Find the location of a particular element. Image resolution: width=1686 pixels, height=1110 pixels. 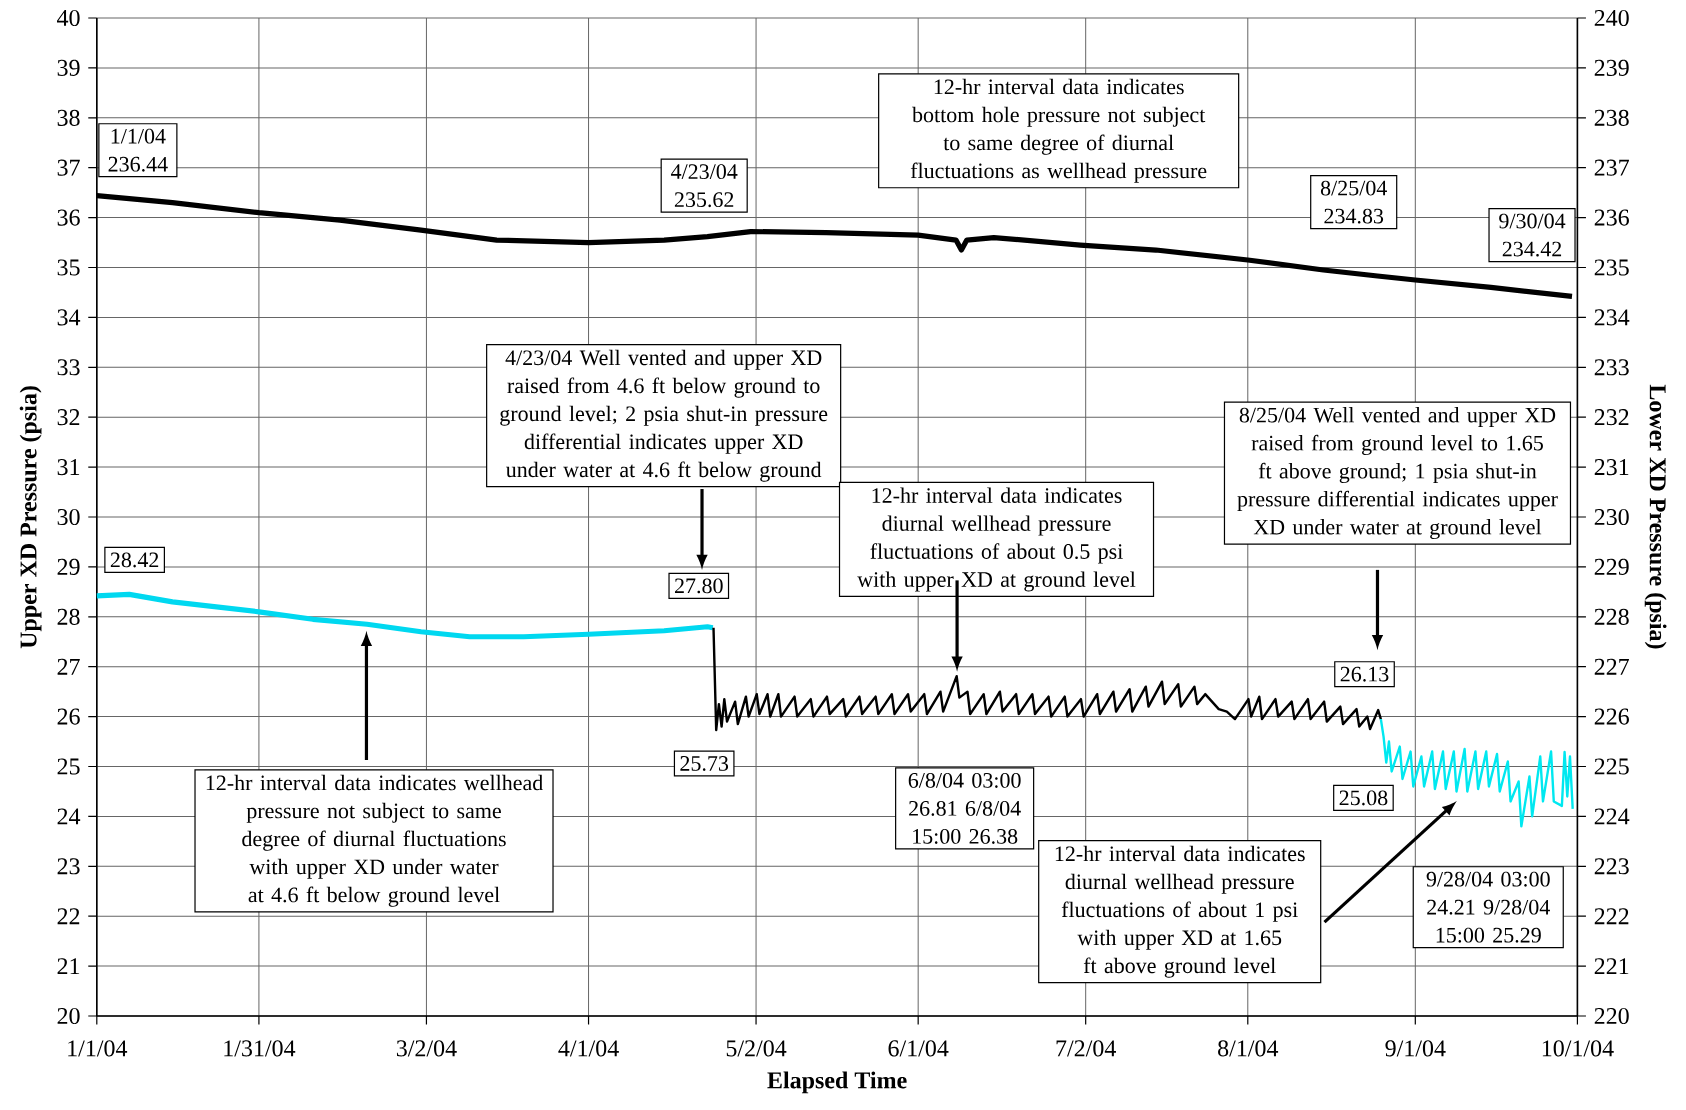

y2-tick-label: 239 is located at coordinates (1611, 67).